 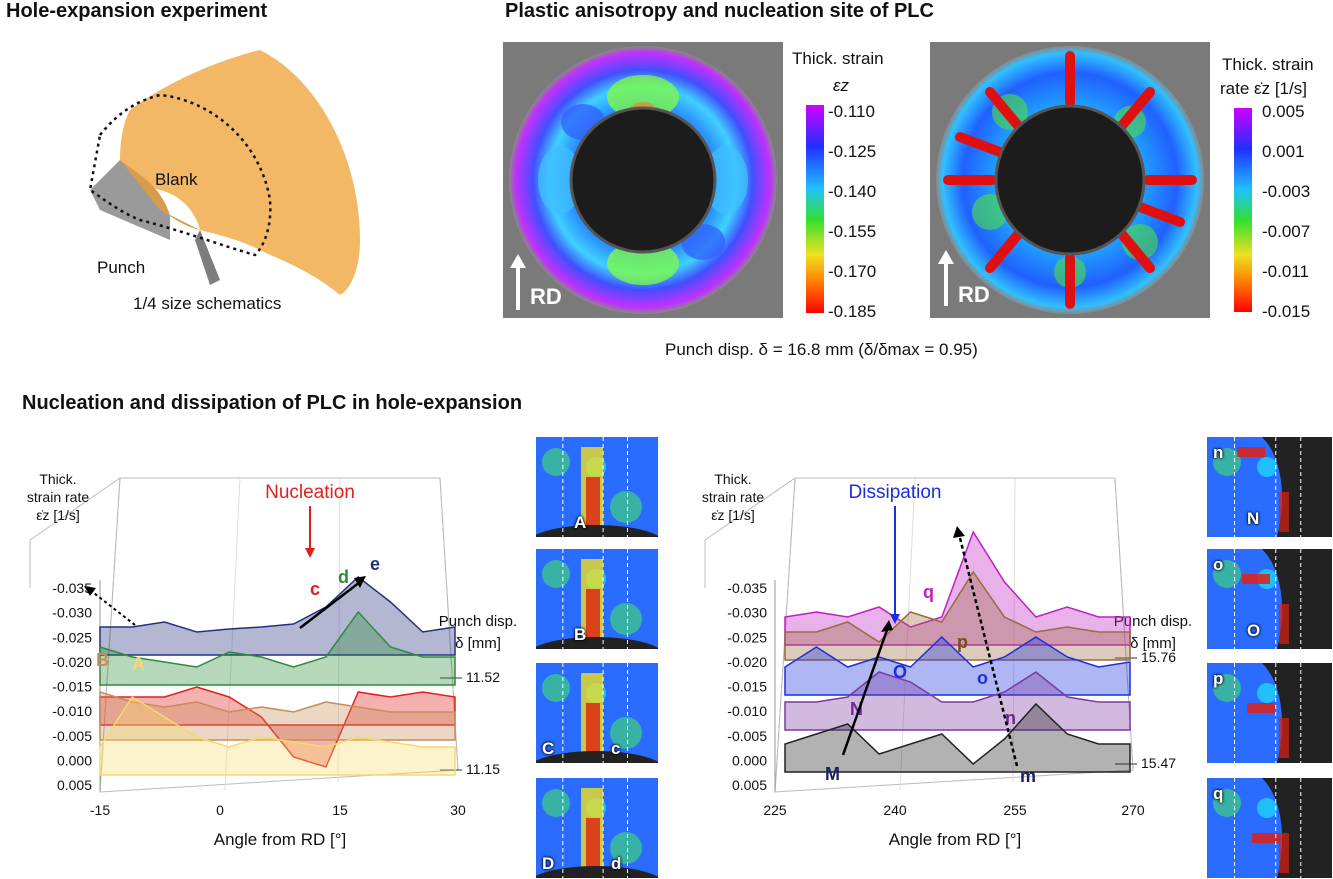 I want to click on y-tick-label: -0.010, so click(x=72, y=711).